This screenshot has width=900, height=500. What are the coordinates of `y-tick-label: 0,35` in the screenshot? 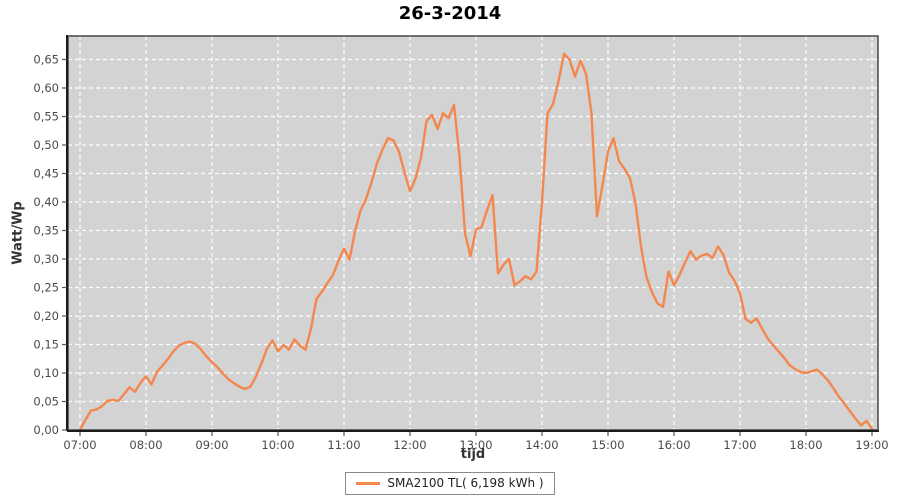 It's located at (46, 231).